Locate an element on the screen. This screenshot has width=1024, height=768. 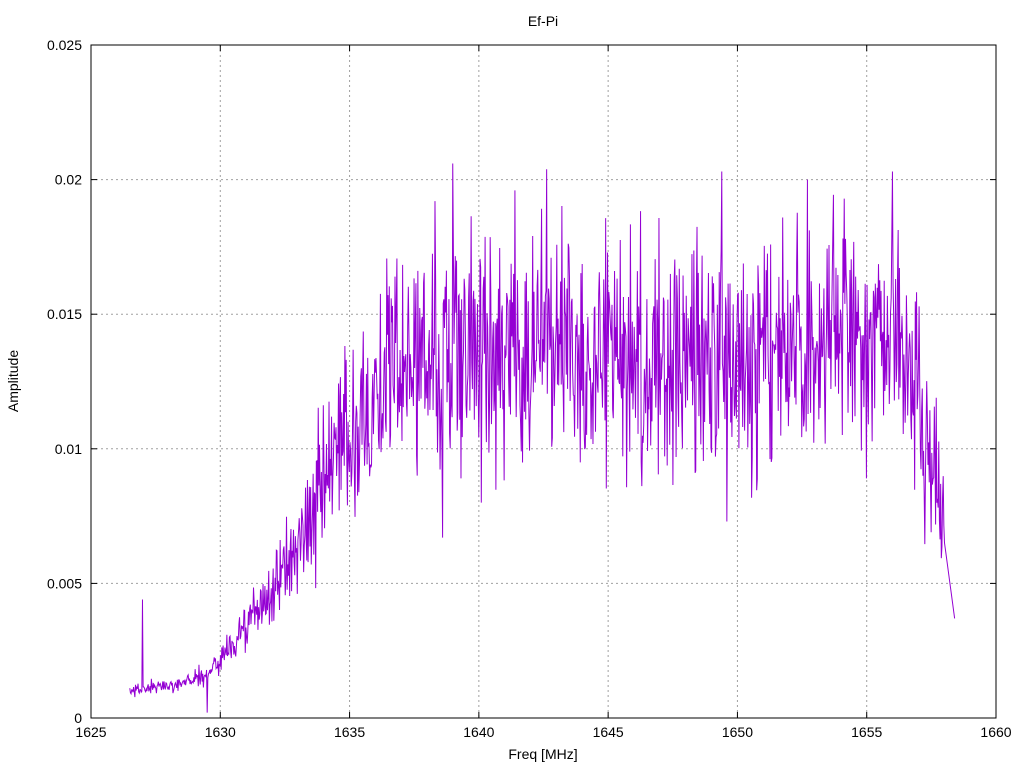
x-axis-label: Freq [MHz] is located at coordinates (542, 754).